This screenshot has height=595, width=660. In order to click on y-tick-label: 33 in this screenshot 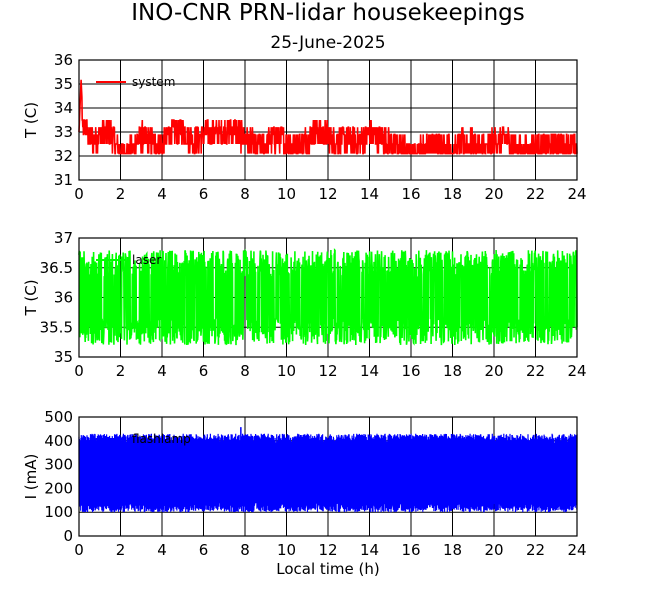, I will do `click(63, 132)`.